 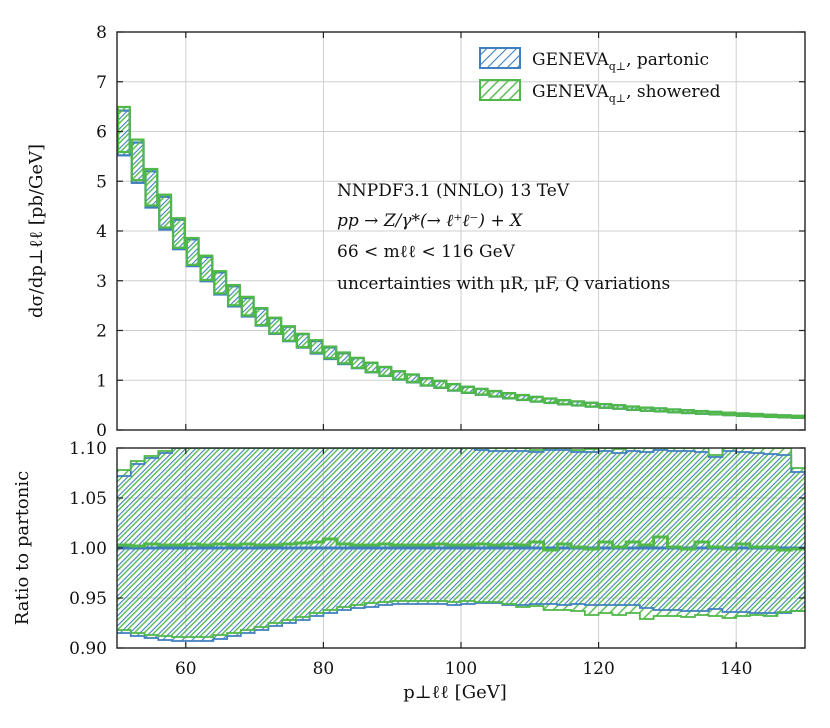 What do you see at coordinates (455, 692) in the screenshot?
I see `x-axis-label: p⊥ℓℓ [GeV]` at bounding box center [455, 692].